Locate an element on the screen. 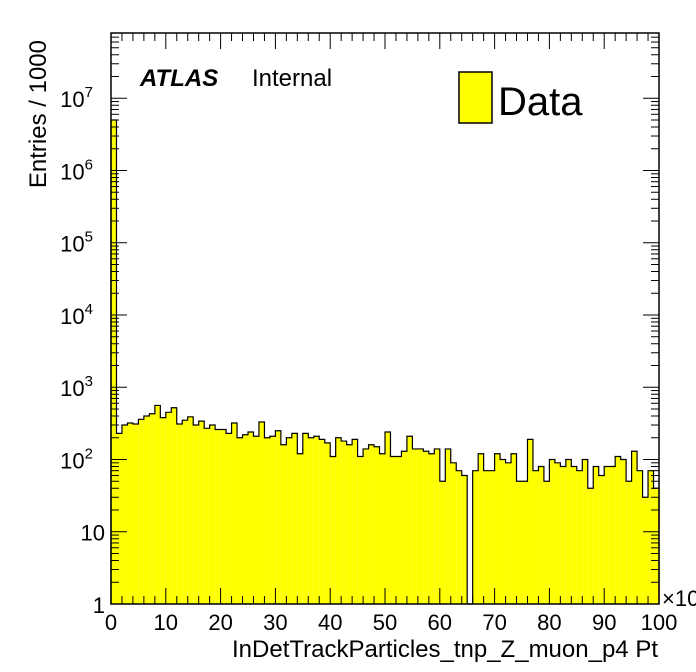  y-tick-label: 10⁴ is located at coordinates (76, 315).